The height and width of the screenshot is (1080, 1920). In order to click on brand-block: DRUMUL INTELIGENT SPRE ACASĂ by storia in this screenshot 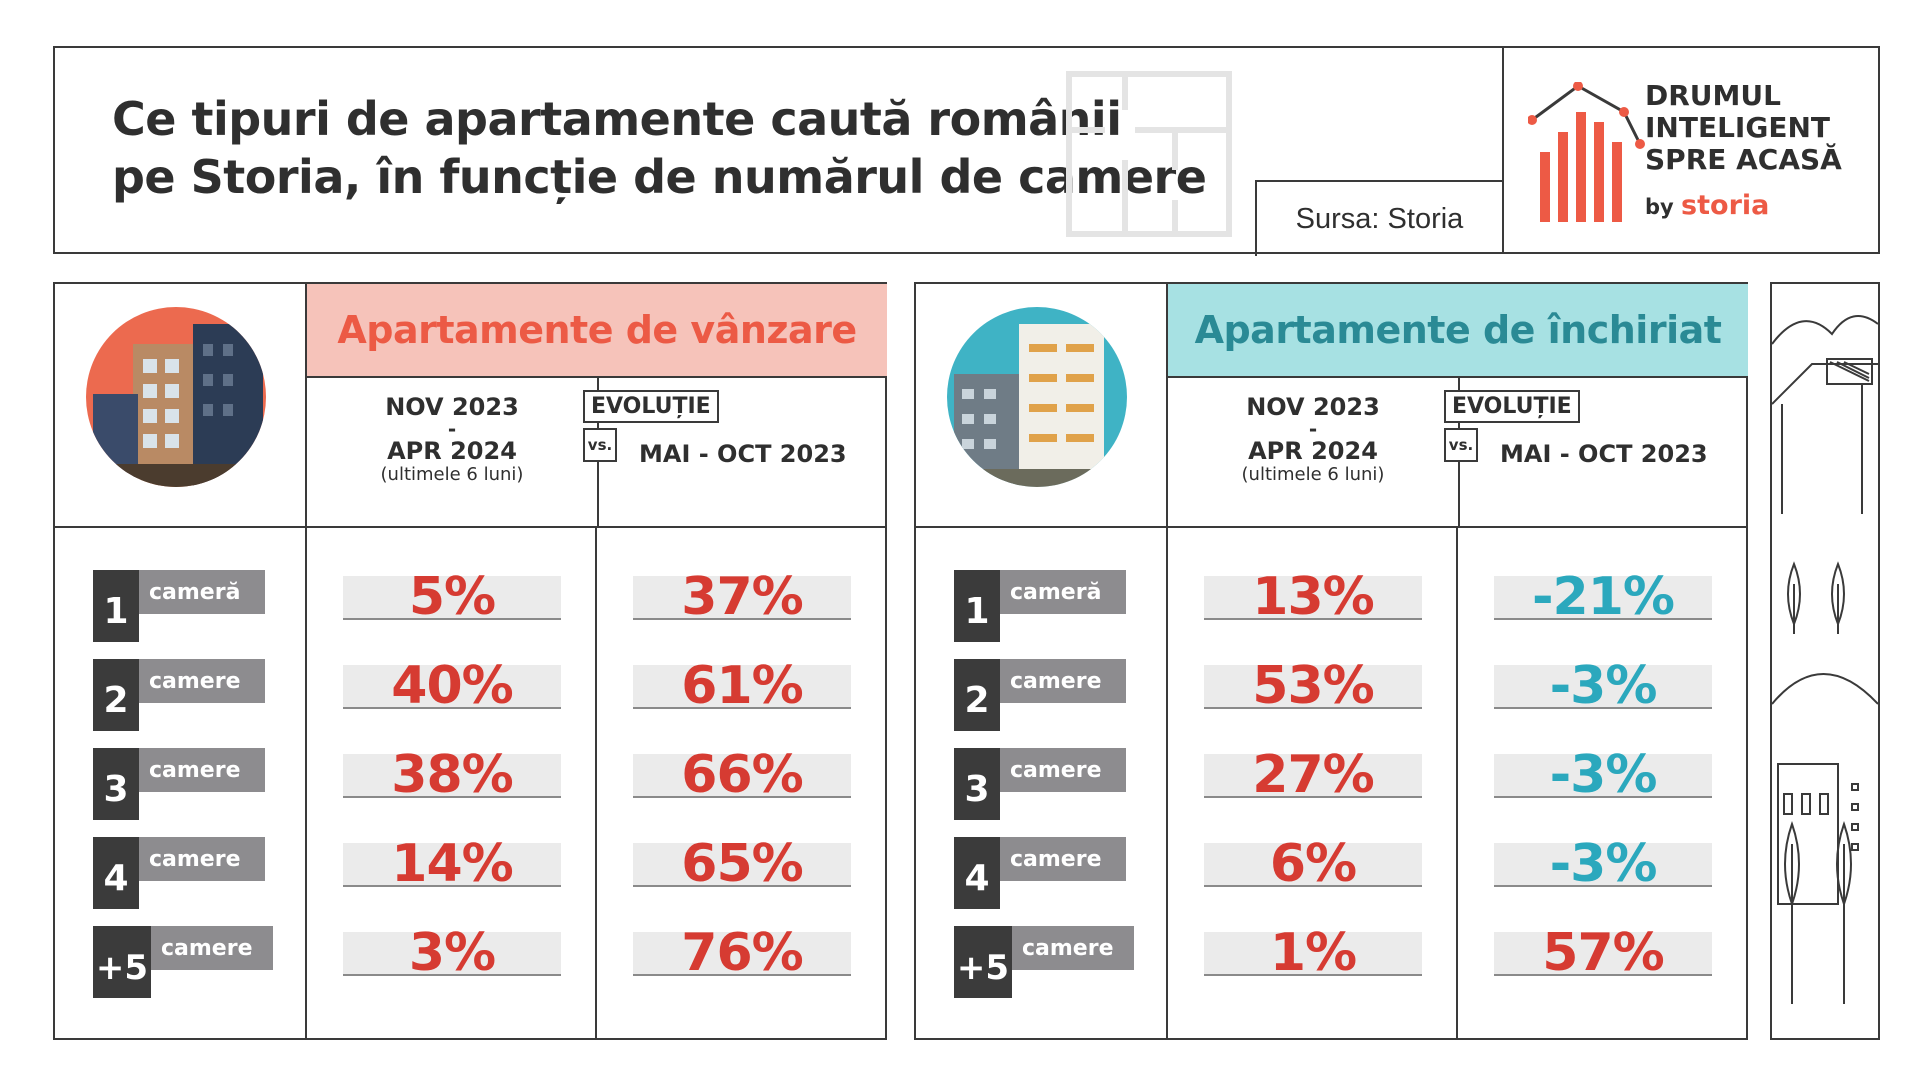, I will do `click(1691, 151)`.